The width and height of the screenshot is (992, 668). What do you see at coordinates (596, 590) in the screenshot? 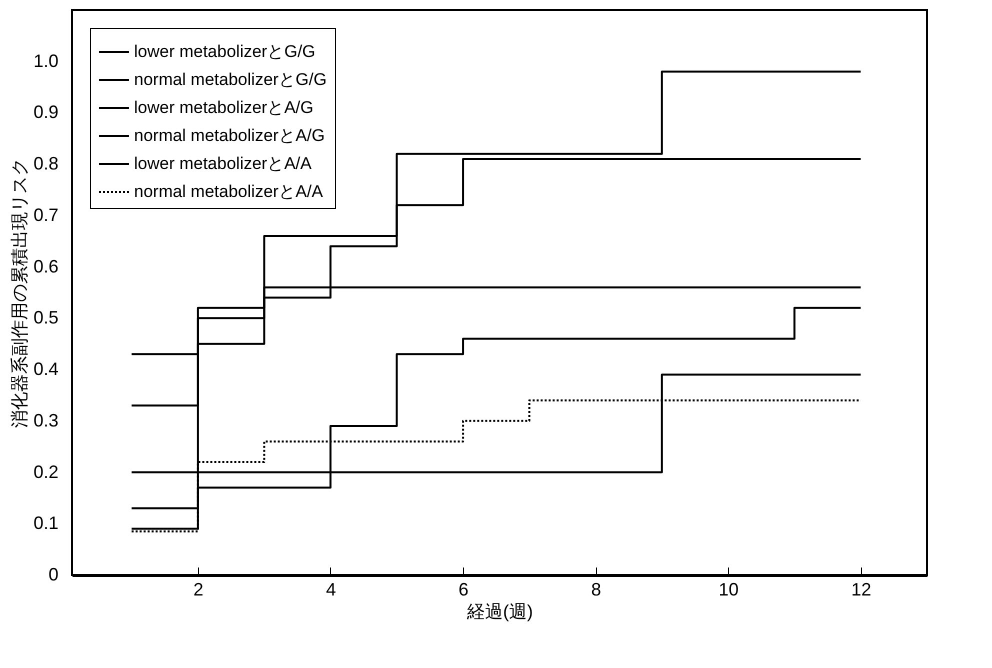
I see `x-tick-label: 8` at bounding box center [596, 590].